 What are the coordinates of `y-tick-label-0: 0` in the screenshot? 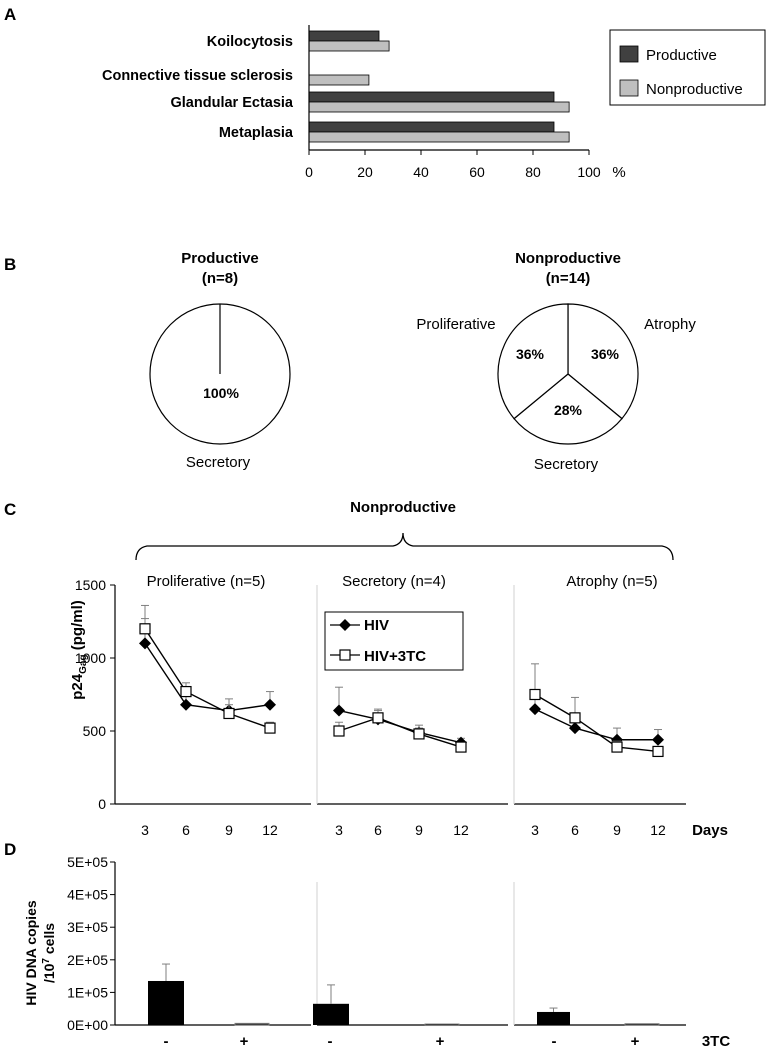 It's located at (102, 804).